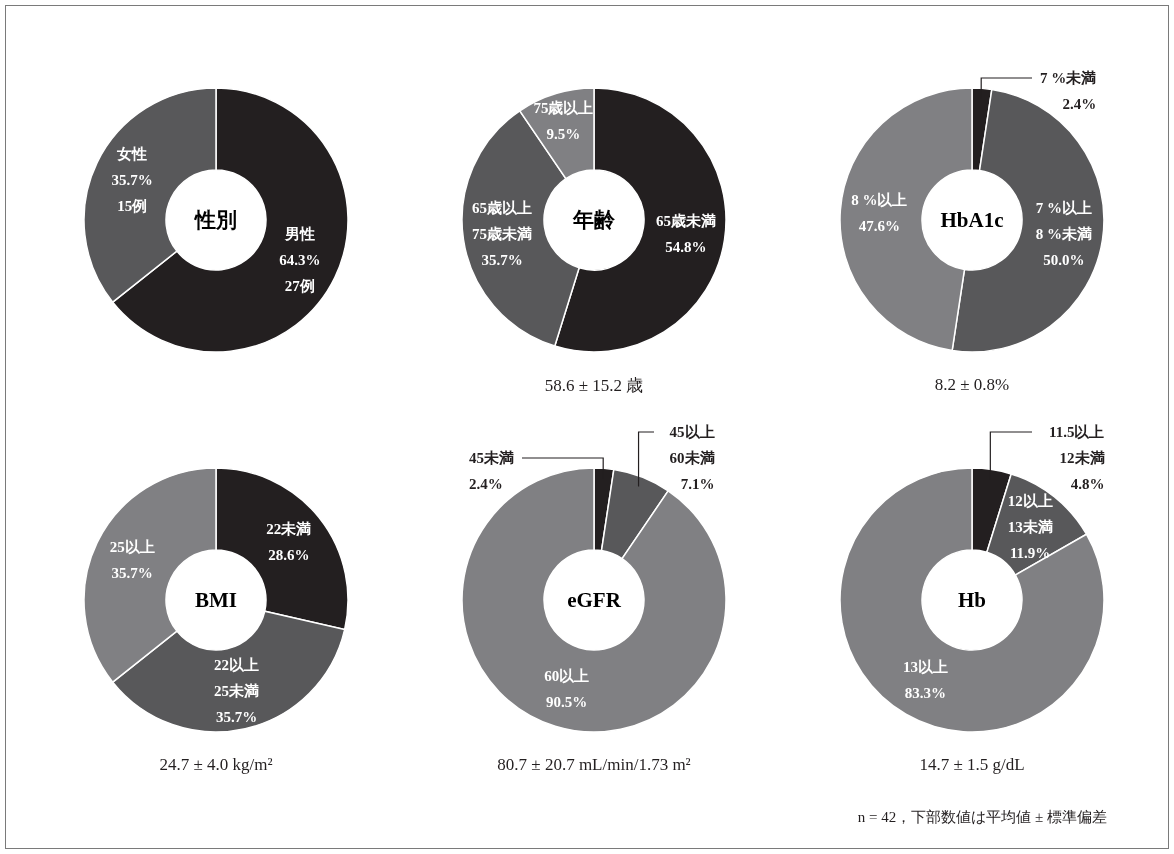 Image resolution: width=1174 pixels, height=854 pixels. I want to click on text: 58.6 ± 15.2 歳, so click(594, 385).